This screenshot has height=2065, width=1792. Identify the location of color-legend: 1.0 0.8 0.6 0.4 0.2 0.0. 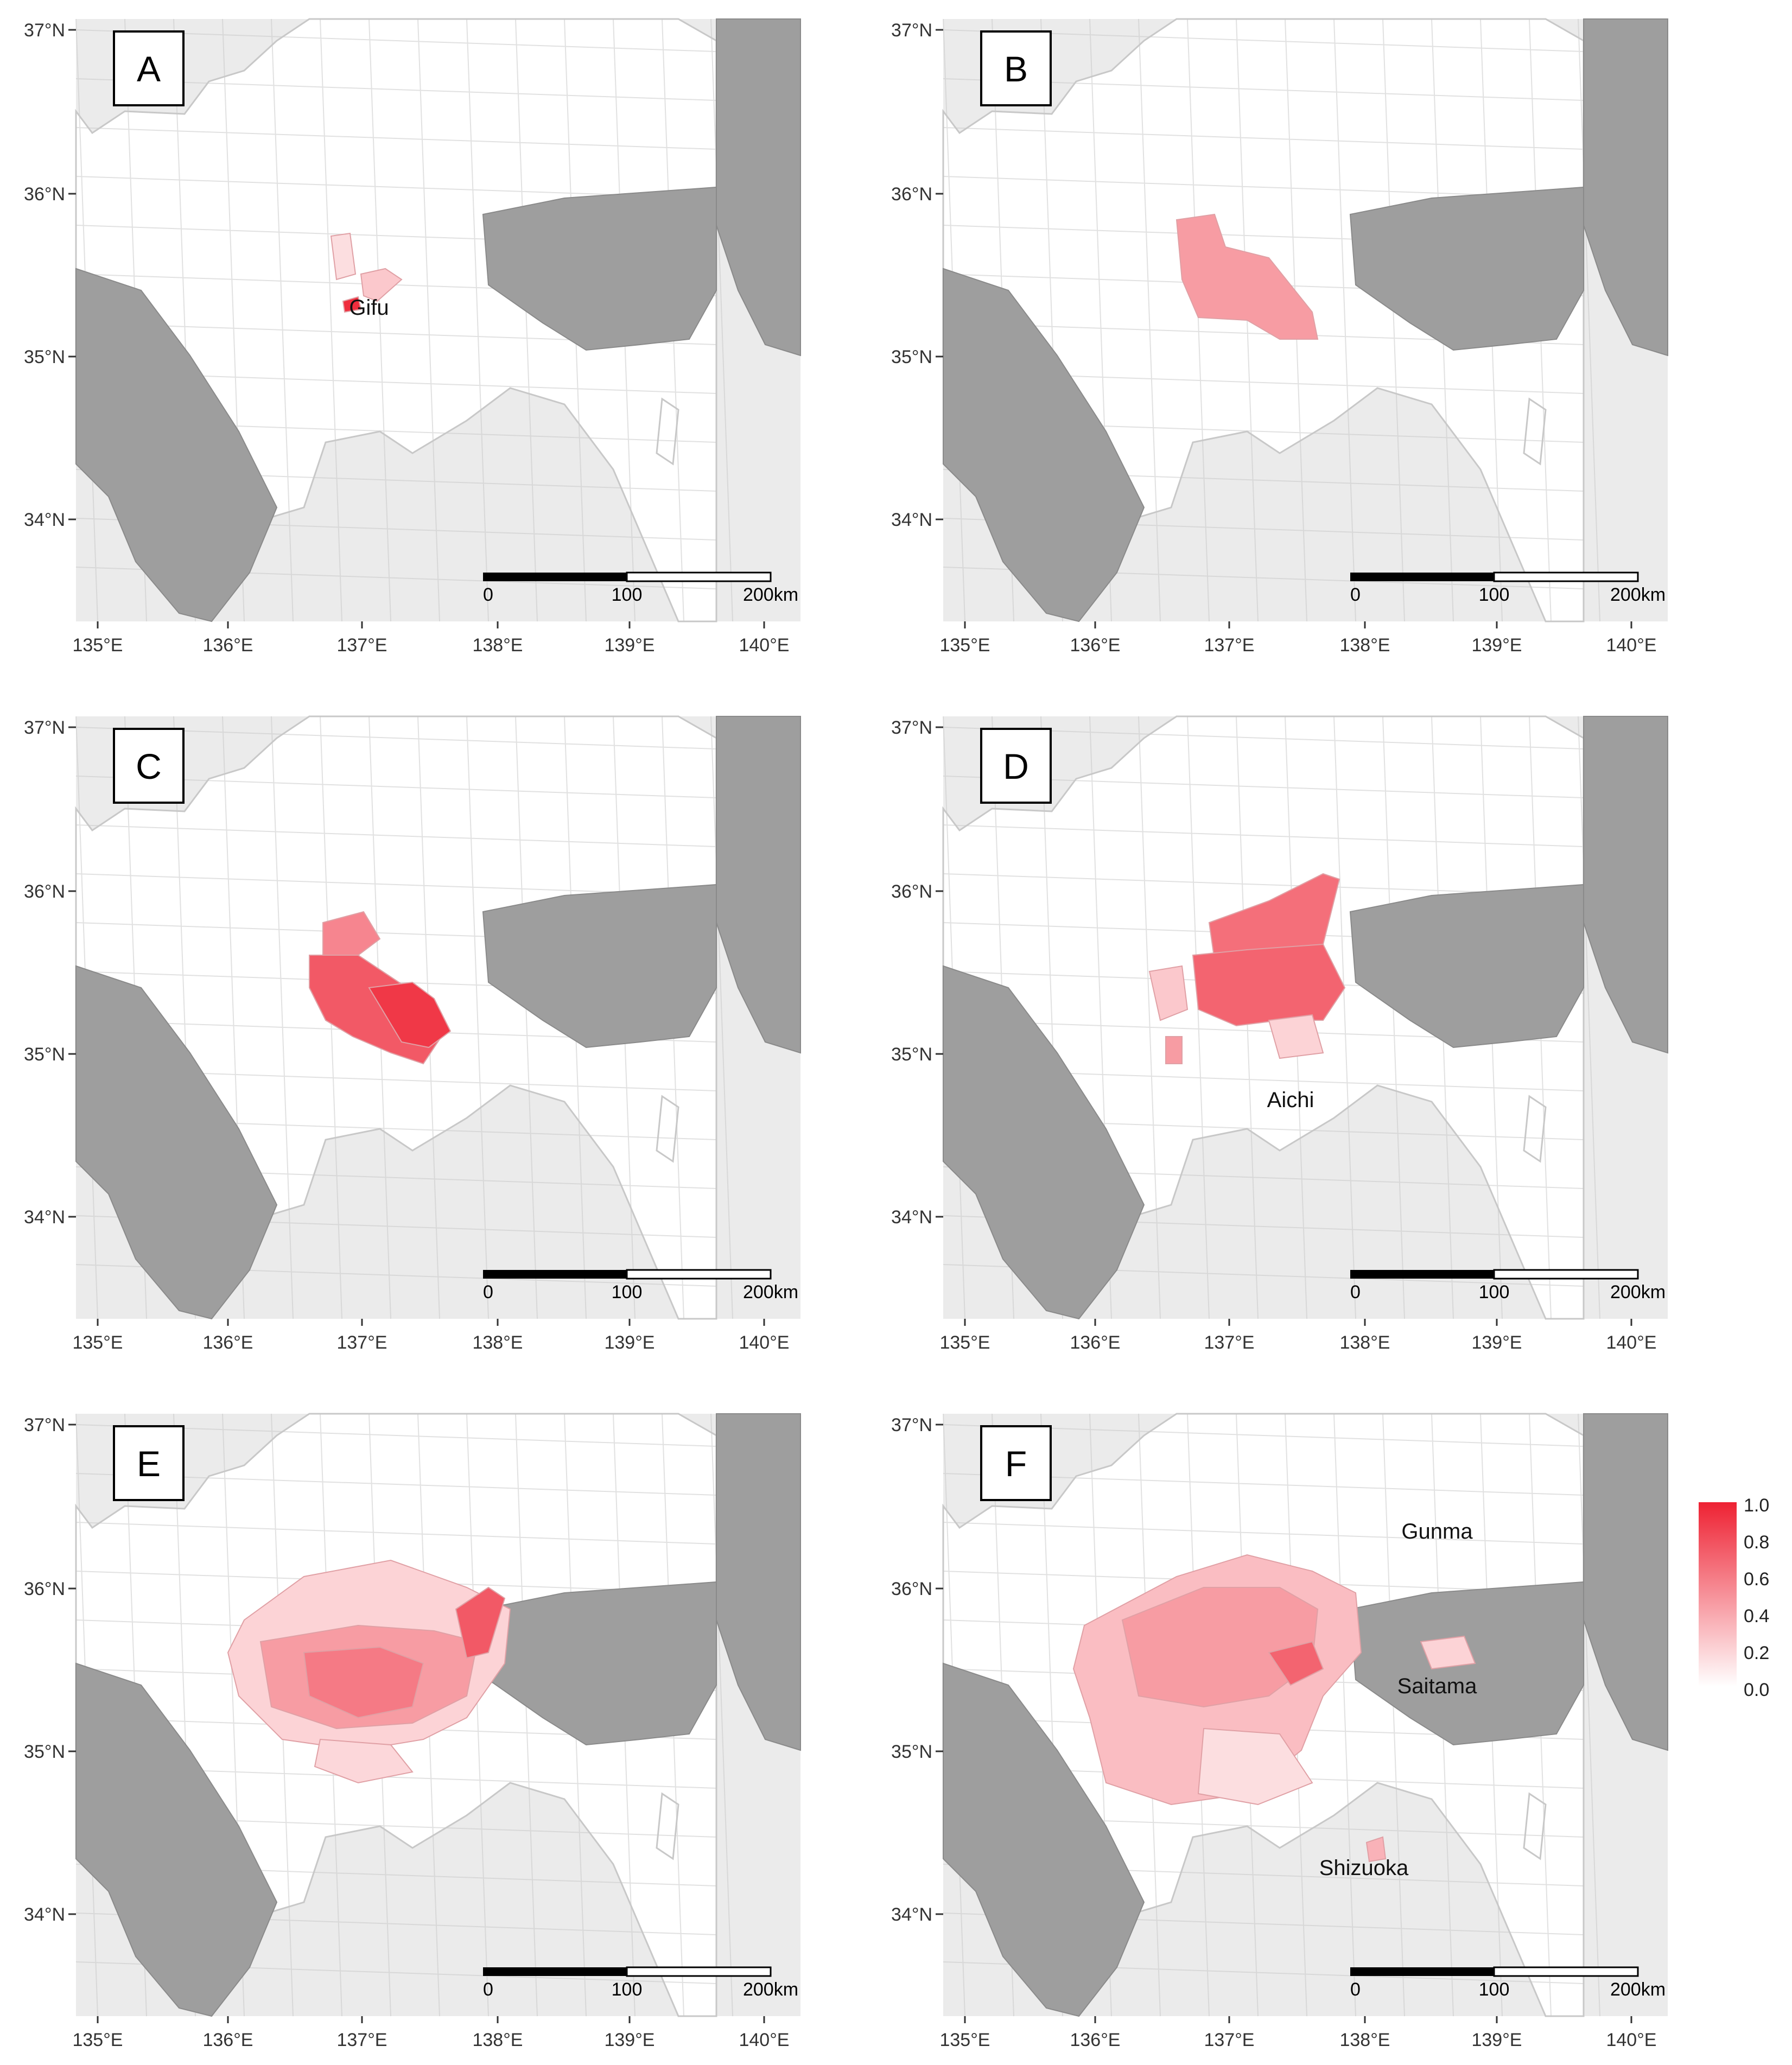
(1734, 1597).